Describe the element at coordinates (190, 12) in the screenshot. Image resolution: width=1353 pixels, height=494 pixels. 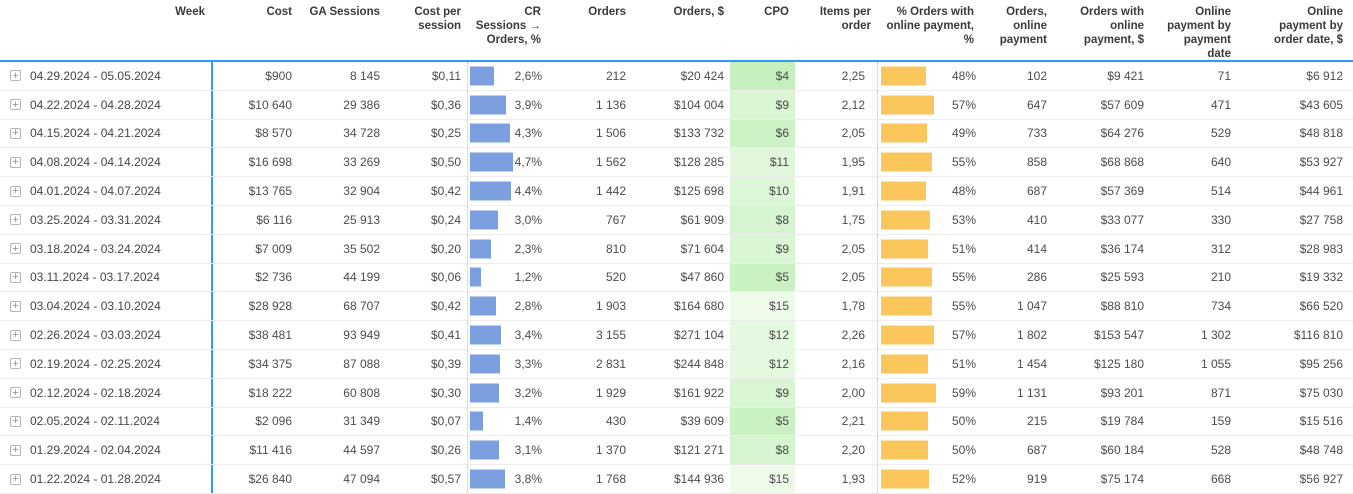
I see `col-header-week: Week` at that location.